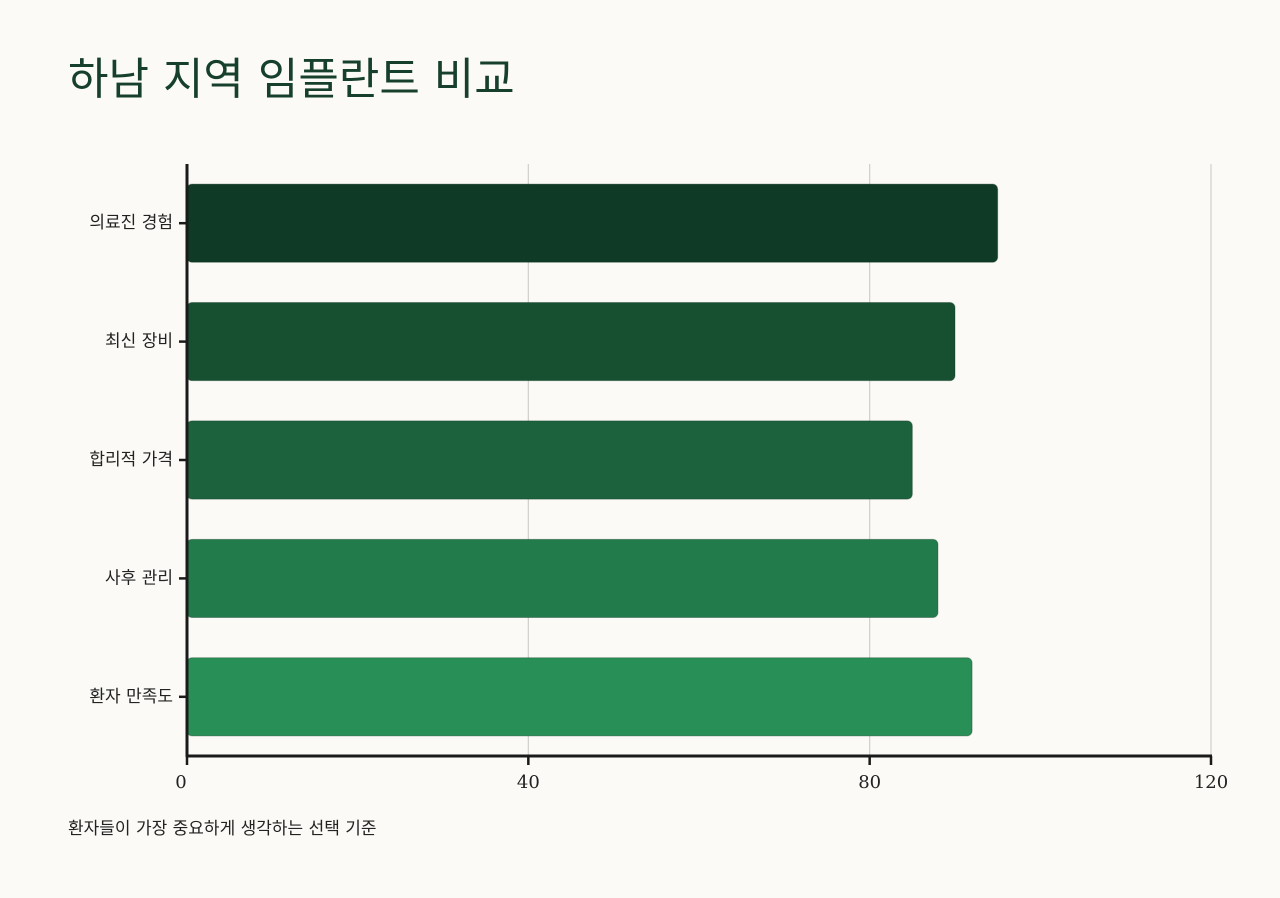 This screenshot has width=1280, height=898. I want to click on x-tick-label-0: 0, so click(180, 782).